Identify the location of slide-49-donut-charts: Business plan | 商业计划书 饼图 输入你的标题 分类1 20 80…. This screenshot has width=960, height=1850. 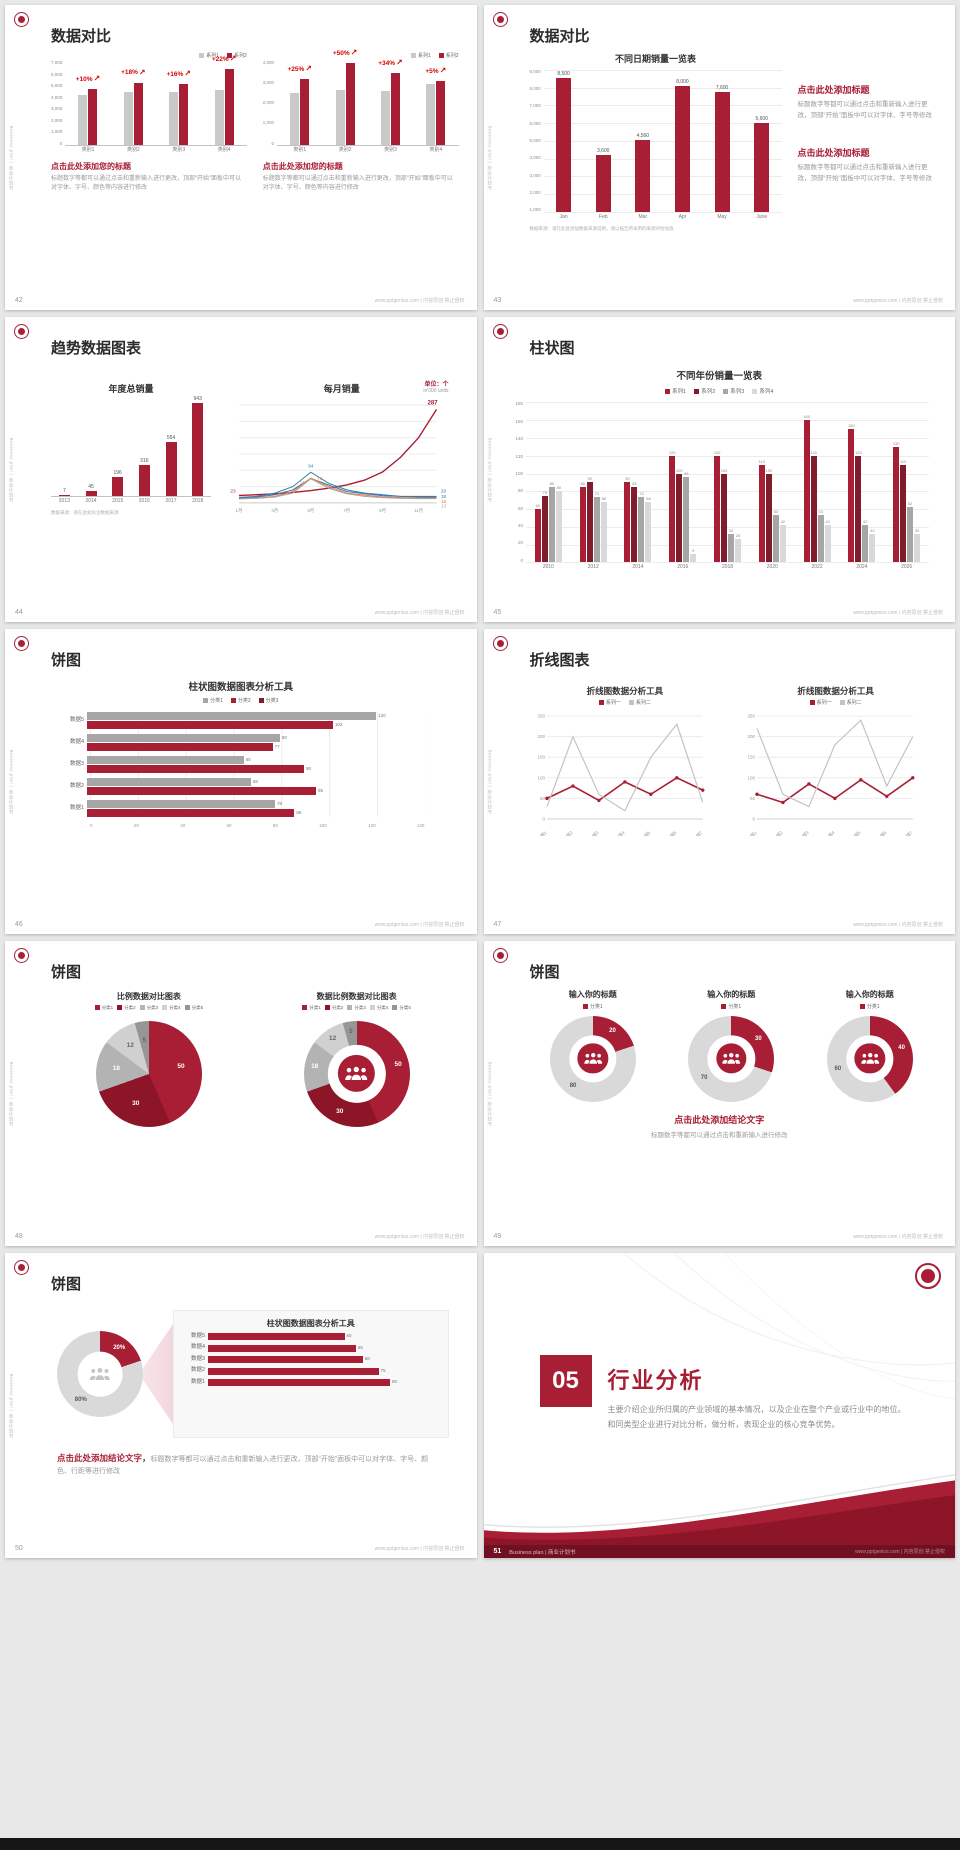
(719, 1093).